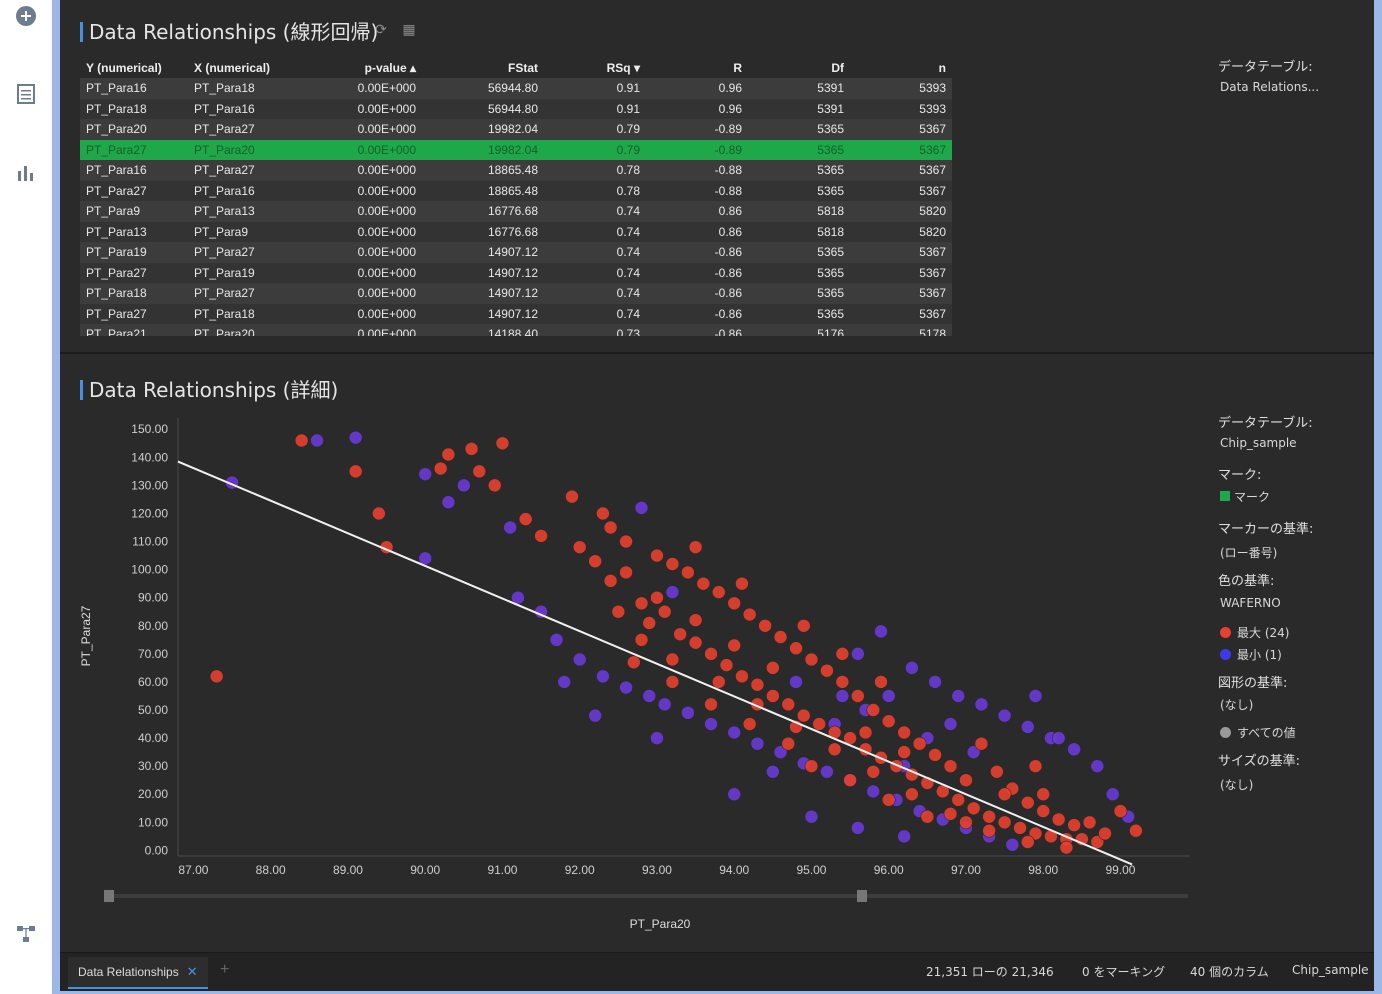 The width and height of the screenshot is (1382, 994). I want to click on status-columns: 40 個のカラム, so click(1229, 972).